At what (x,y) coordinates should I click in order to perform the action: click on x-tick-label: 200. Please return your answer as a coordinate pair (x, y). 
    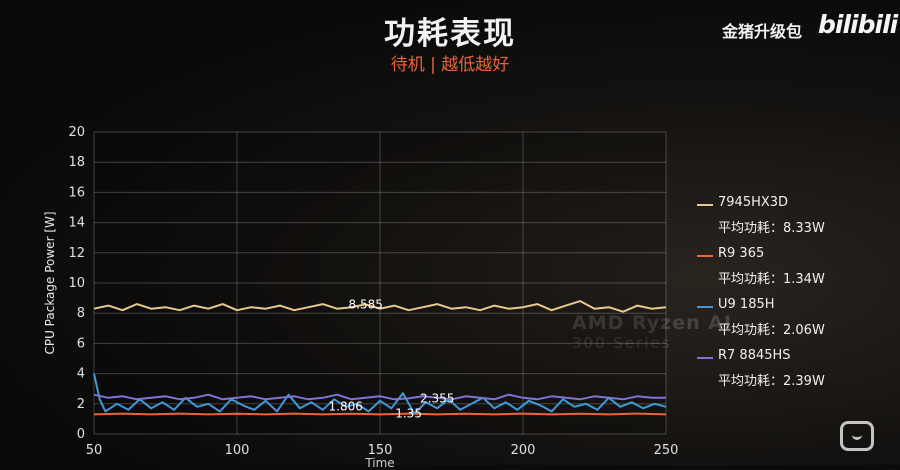
    Looking at the image, I should click on (523, 450).